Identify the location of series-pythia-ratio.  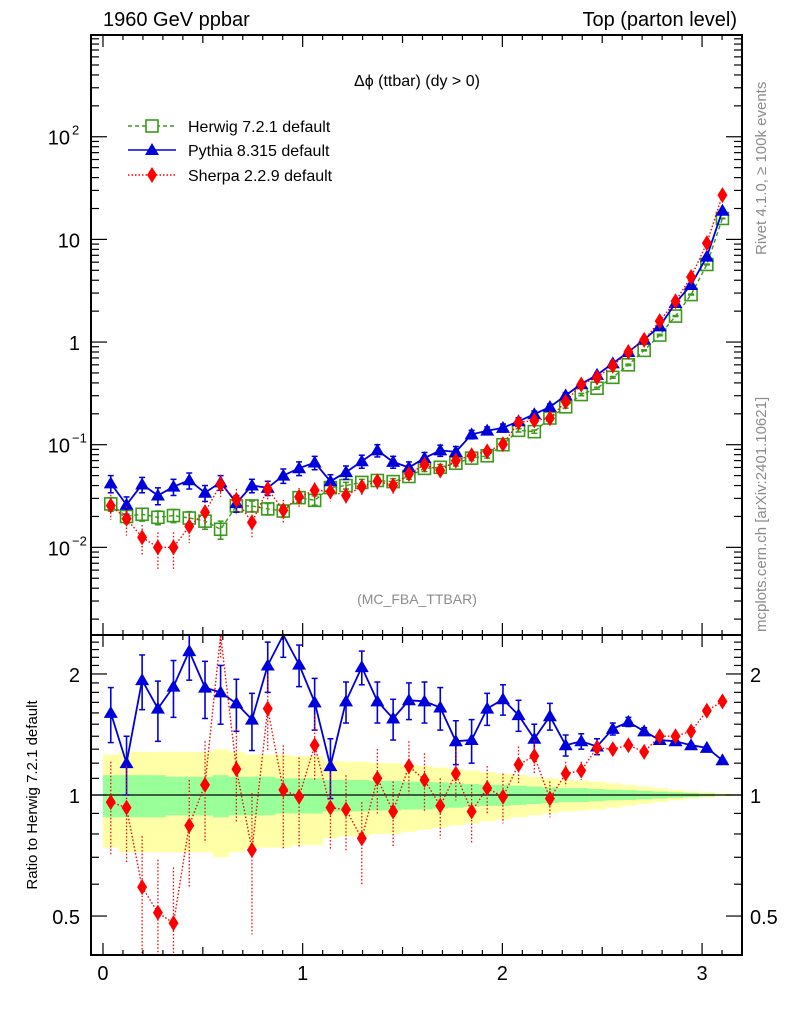
(416, 716).